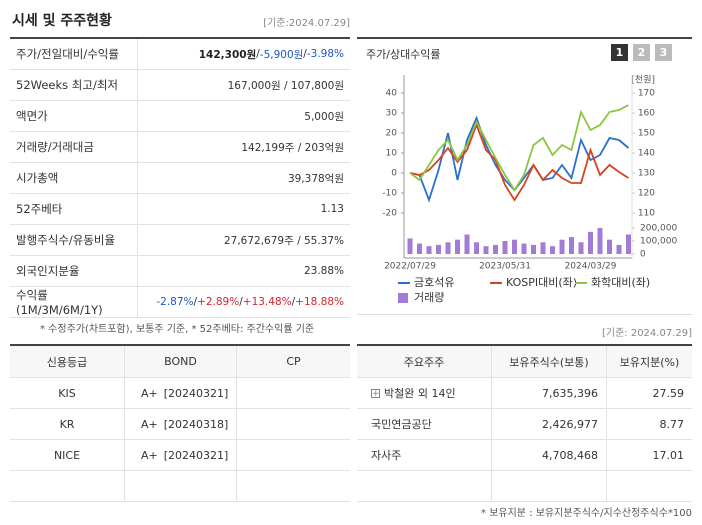 The height and width of the screenshot is (525, 702). I want to click on row-label: 발행주식수/유동비율, so click(74, 240).